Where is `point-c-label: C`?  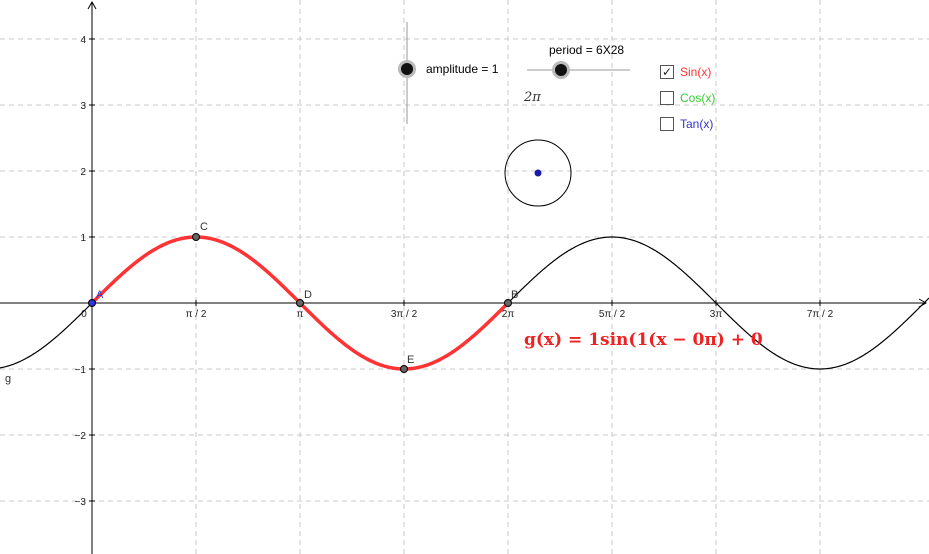 point-c-label: C is located at coordinates (204, 227).